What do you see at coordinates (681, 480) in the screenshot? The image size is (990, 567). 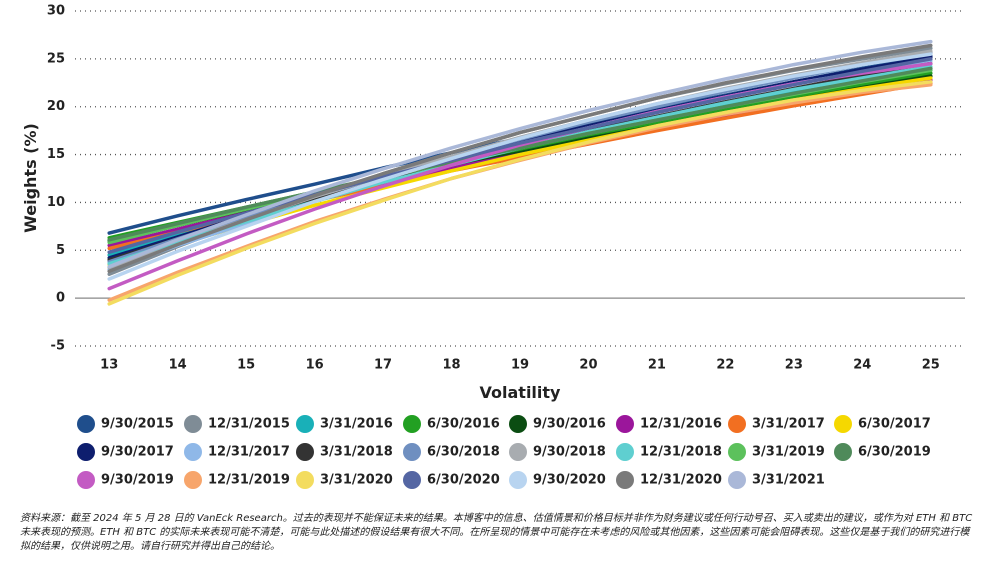 I see `legend-label: 12/31/2020` at bounding box center [681, 480].